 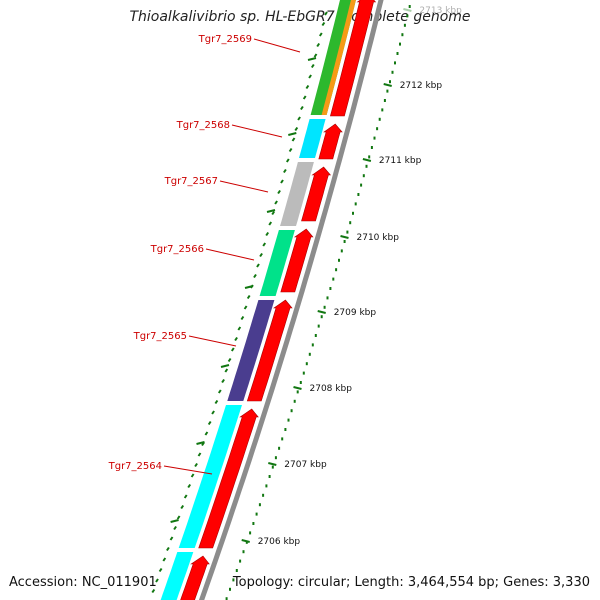 What do you see at coordinates (203, 125) in the screenshot?
I see `gene-label: Tgr7_2568` at bounding box center [203, 125].